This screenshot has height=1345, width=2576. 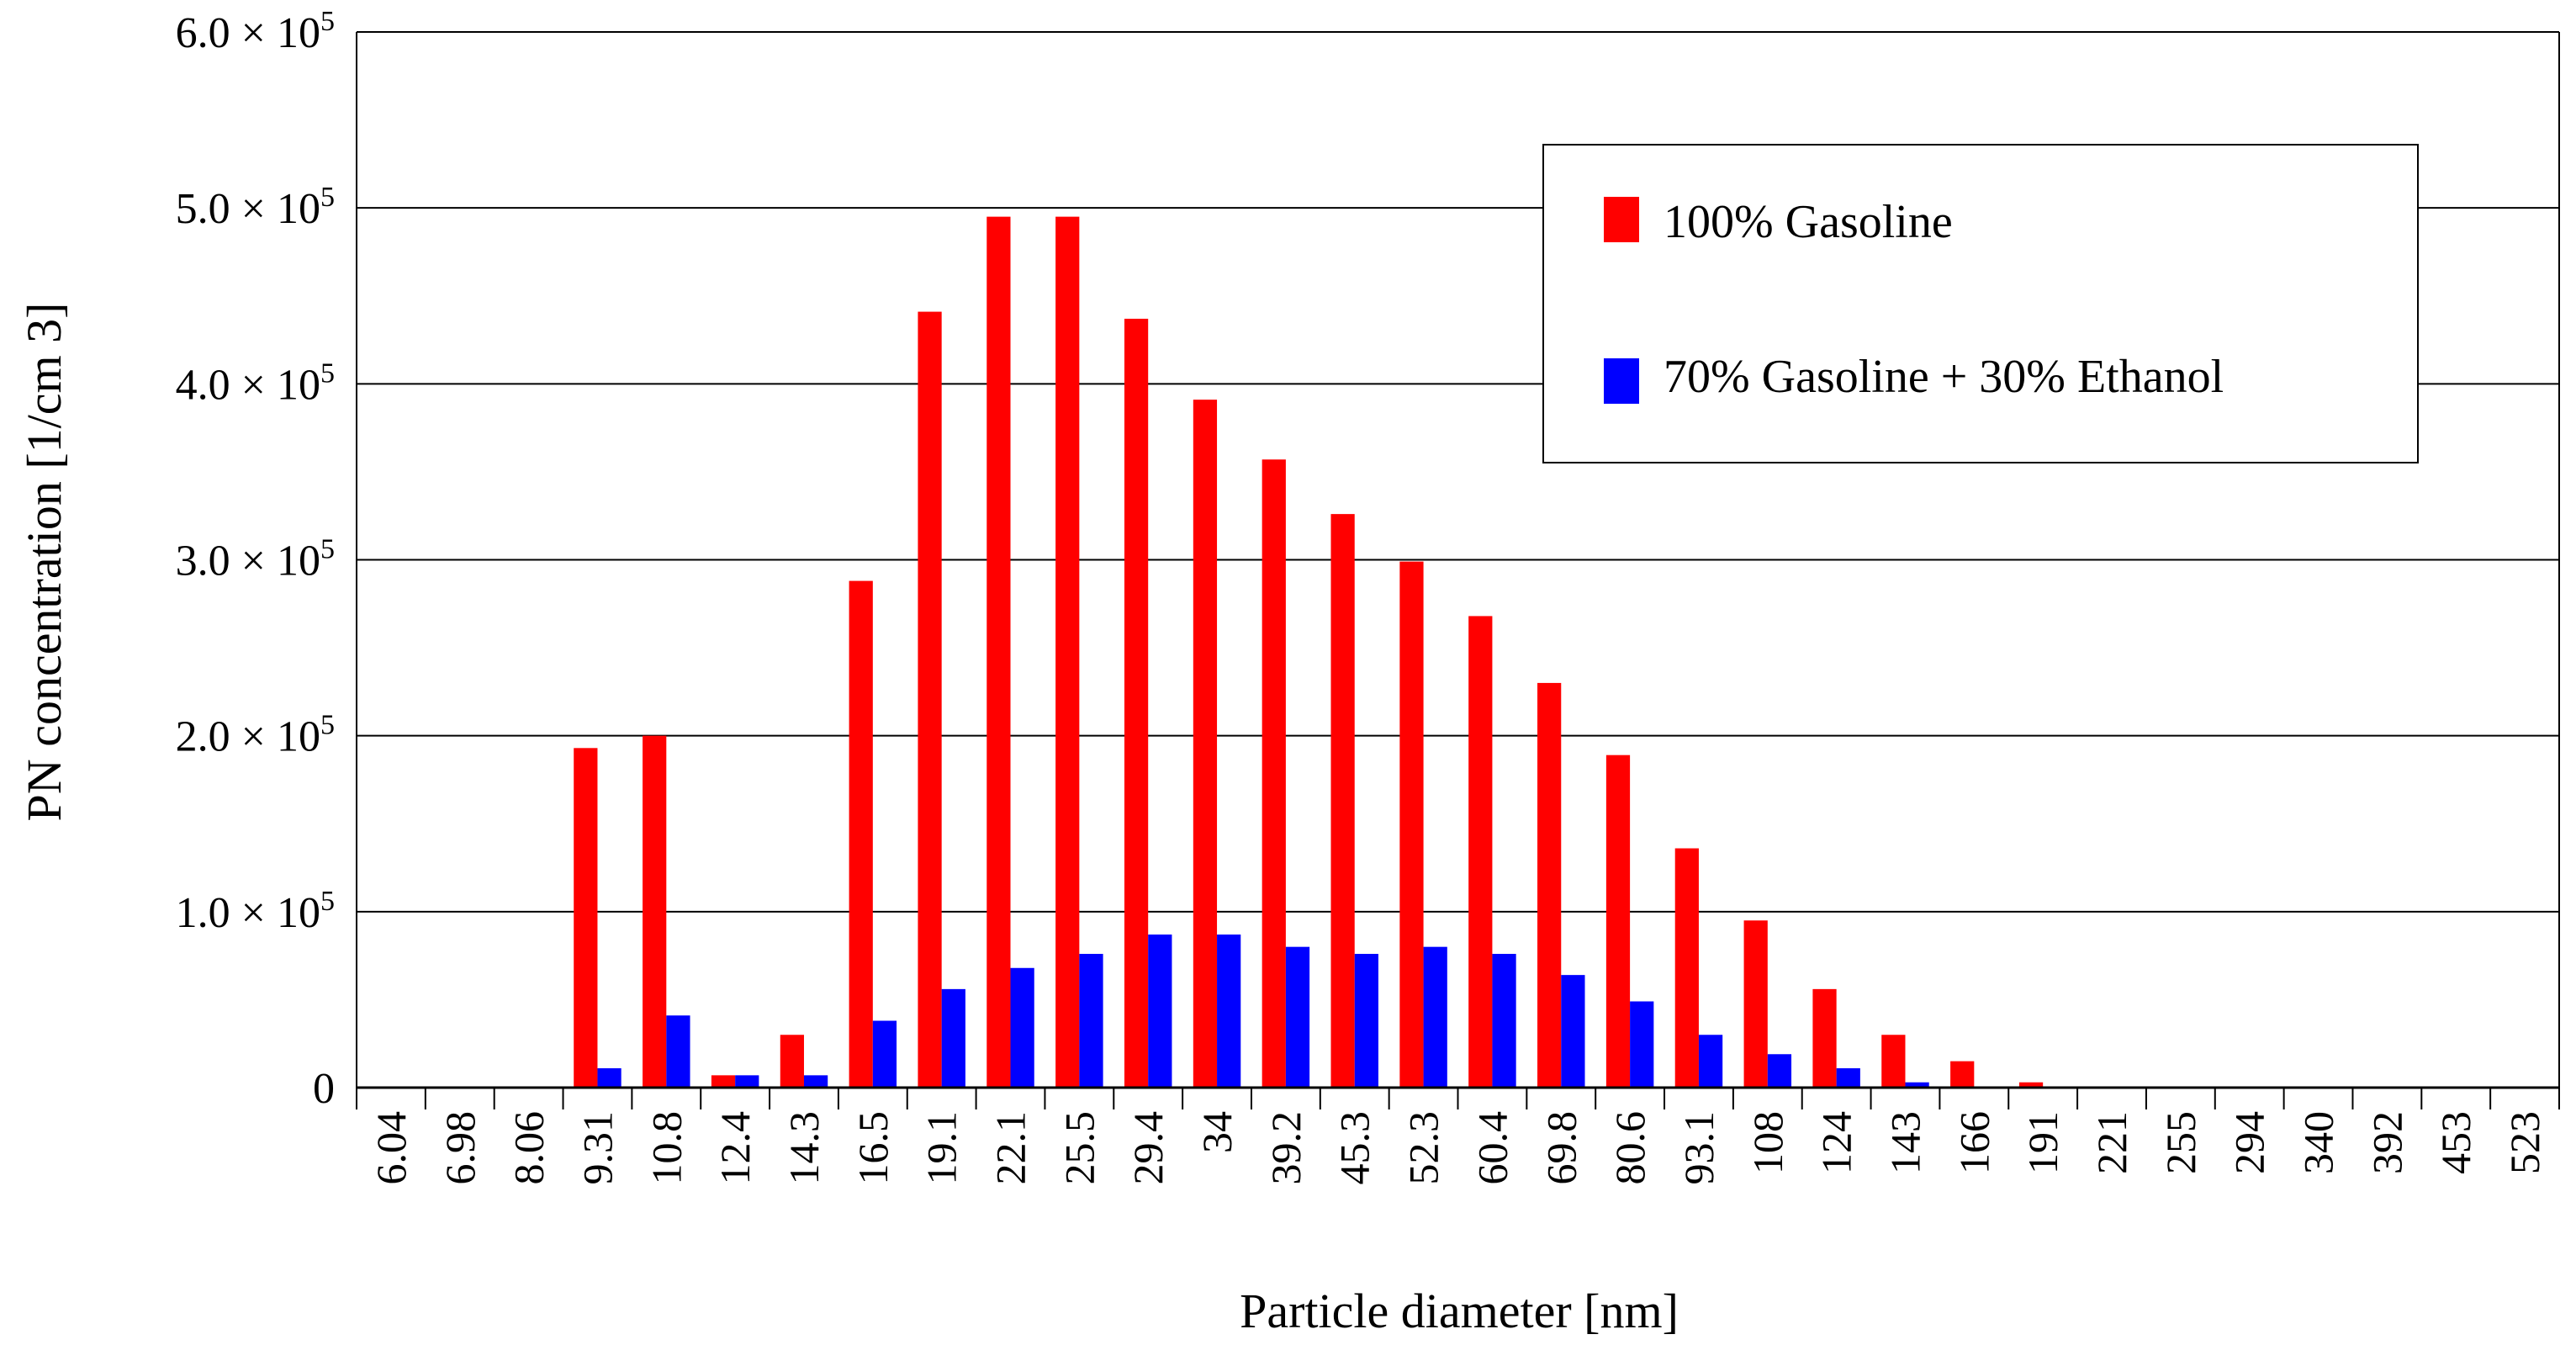 What do you see at coordinates (804, 1148) in the screenshot?
I see `x-tick-label: 14.3` at bounding box center [804, 1148].